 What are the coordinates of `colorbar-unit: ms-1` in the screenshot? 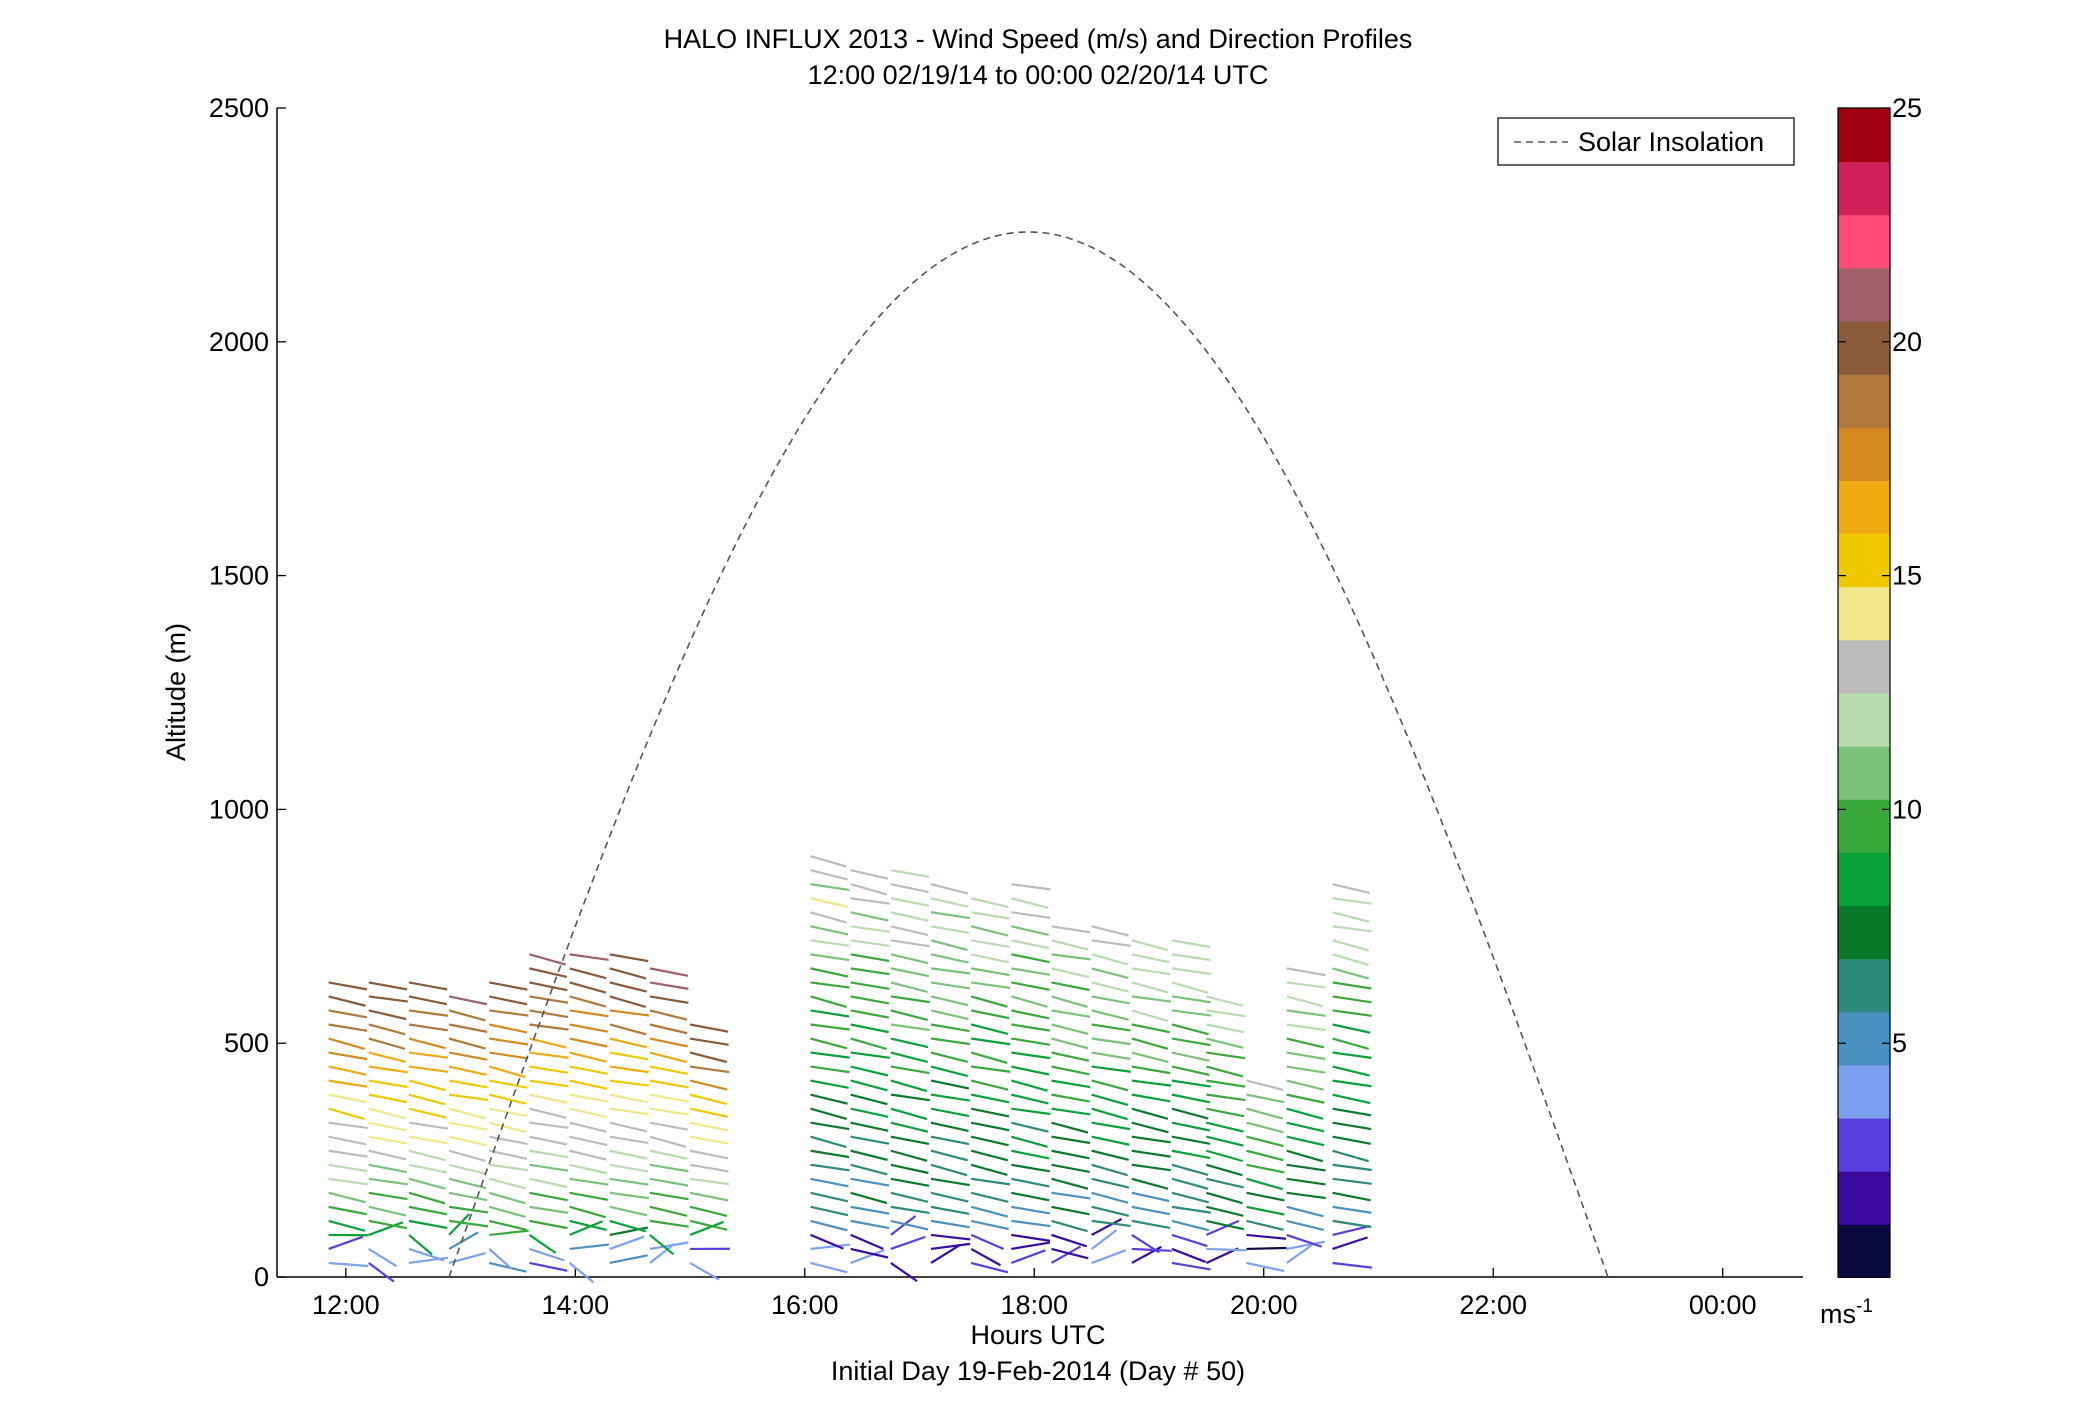 It's located at (1846, 1312).